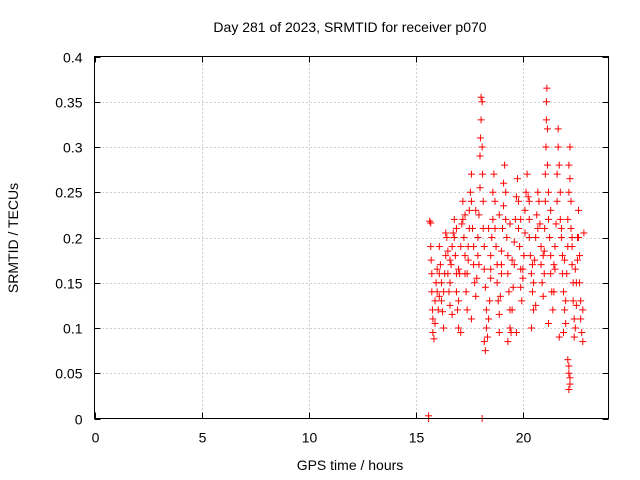 The height and width of the screenshot is (480, 640). What do you see at coordinates (68, 103) in the screenshot?
I see `y-tick-label: 0.35` at bounding box center [68, 103].